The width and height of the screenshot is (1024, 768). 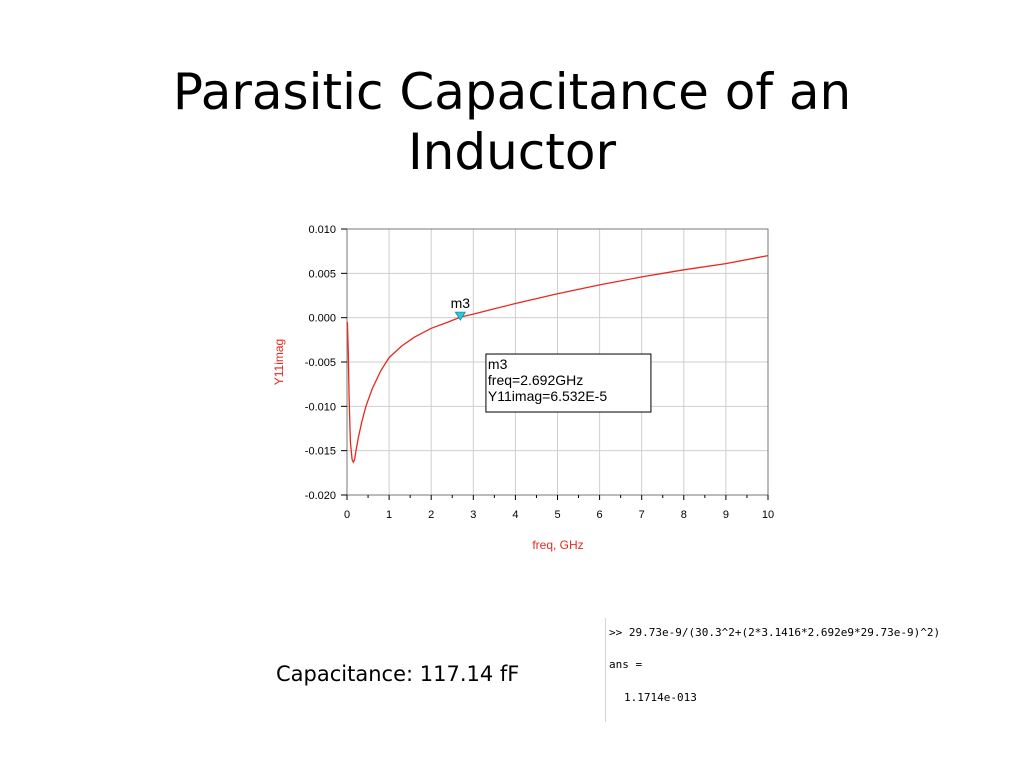 I want to click on axis-ticks, so click(x=555, y=364).